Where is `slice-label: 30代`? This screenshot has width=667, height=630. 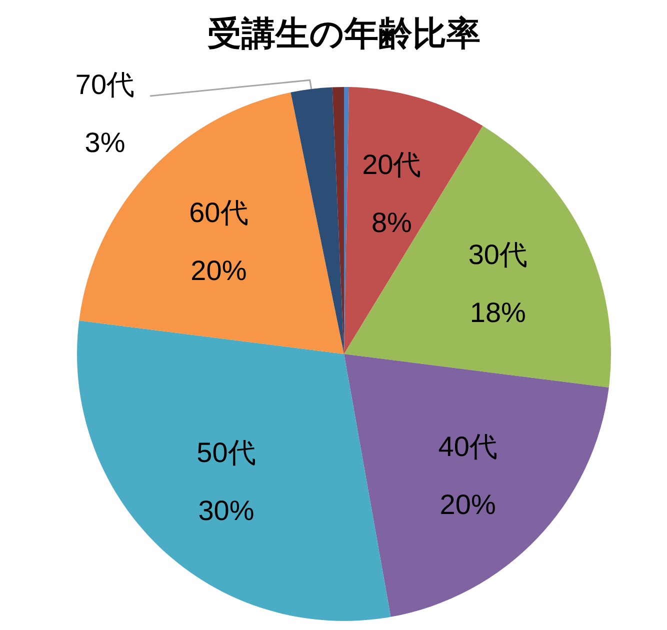
slice-label: 30代 is located at coordinates (498, 254).